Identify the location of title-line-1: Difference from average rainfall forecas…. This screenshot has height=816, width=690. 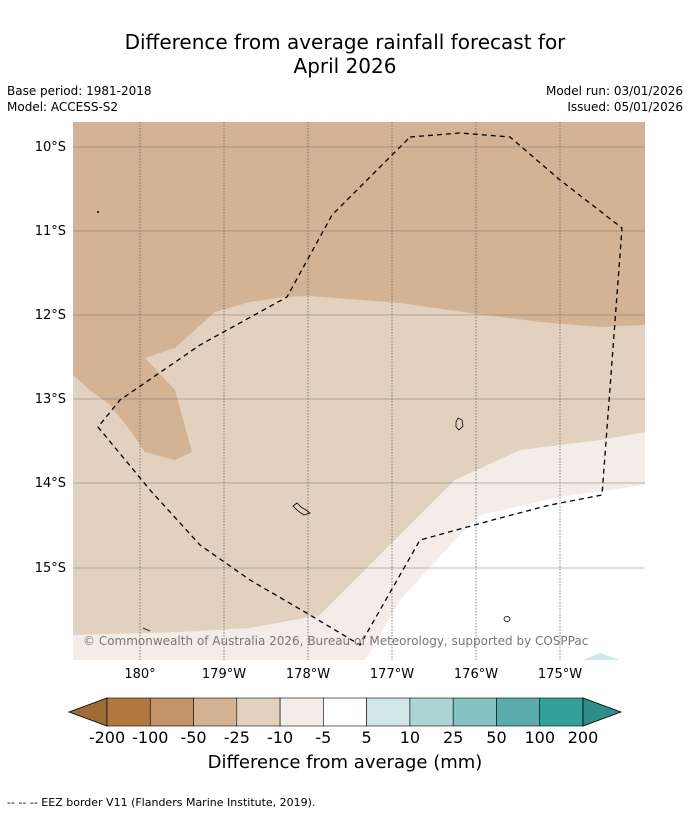
(345, 42).